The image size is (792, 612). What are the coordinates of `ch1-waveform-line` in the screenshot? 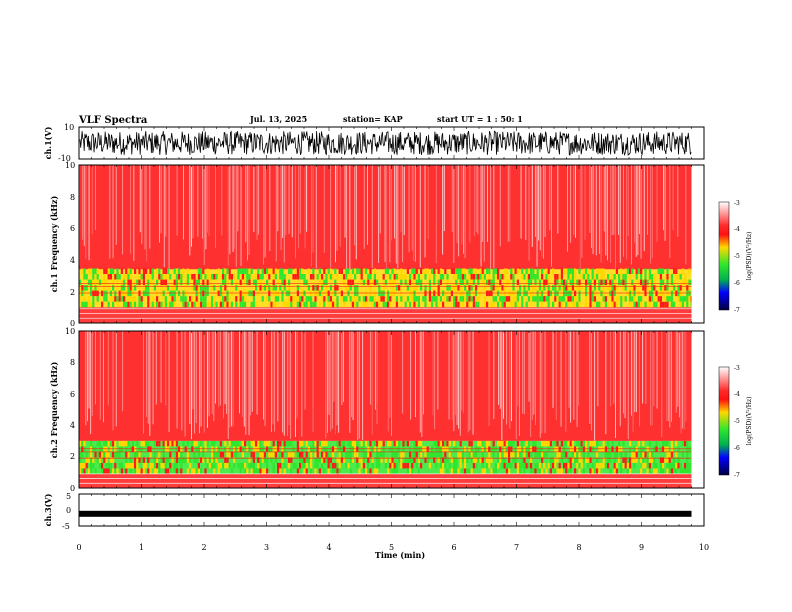 It's located at (385, 143).